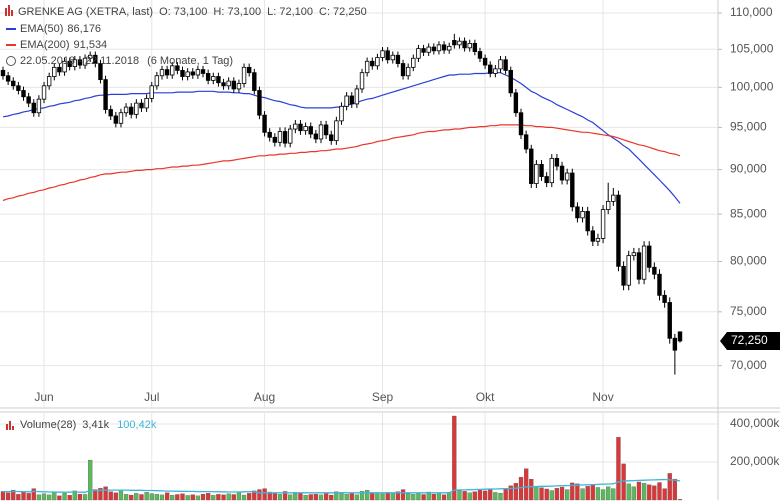  Describe the element at coordinates (9, 10) in the screenshot. I see `chart-icon` at that location.